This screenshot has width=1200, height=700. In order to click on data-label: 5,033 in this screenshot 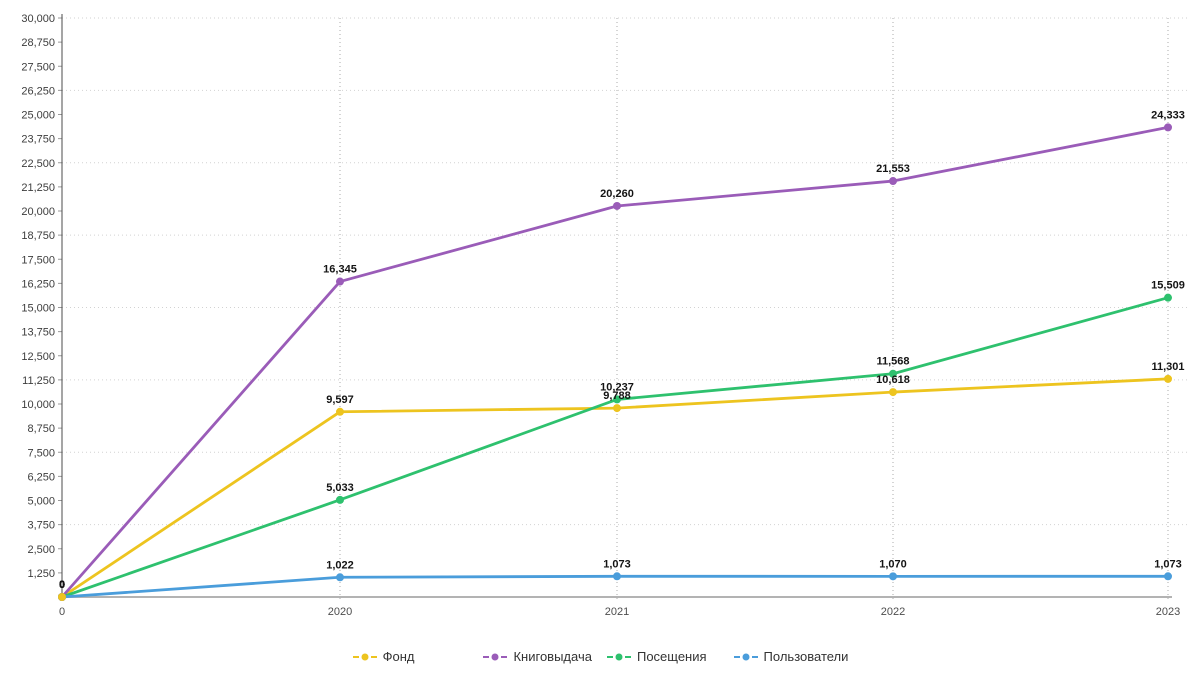, I will do `click(340, 488)`.